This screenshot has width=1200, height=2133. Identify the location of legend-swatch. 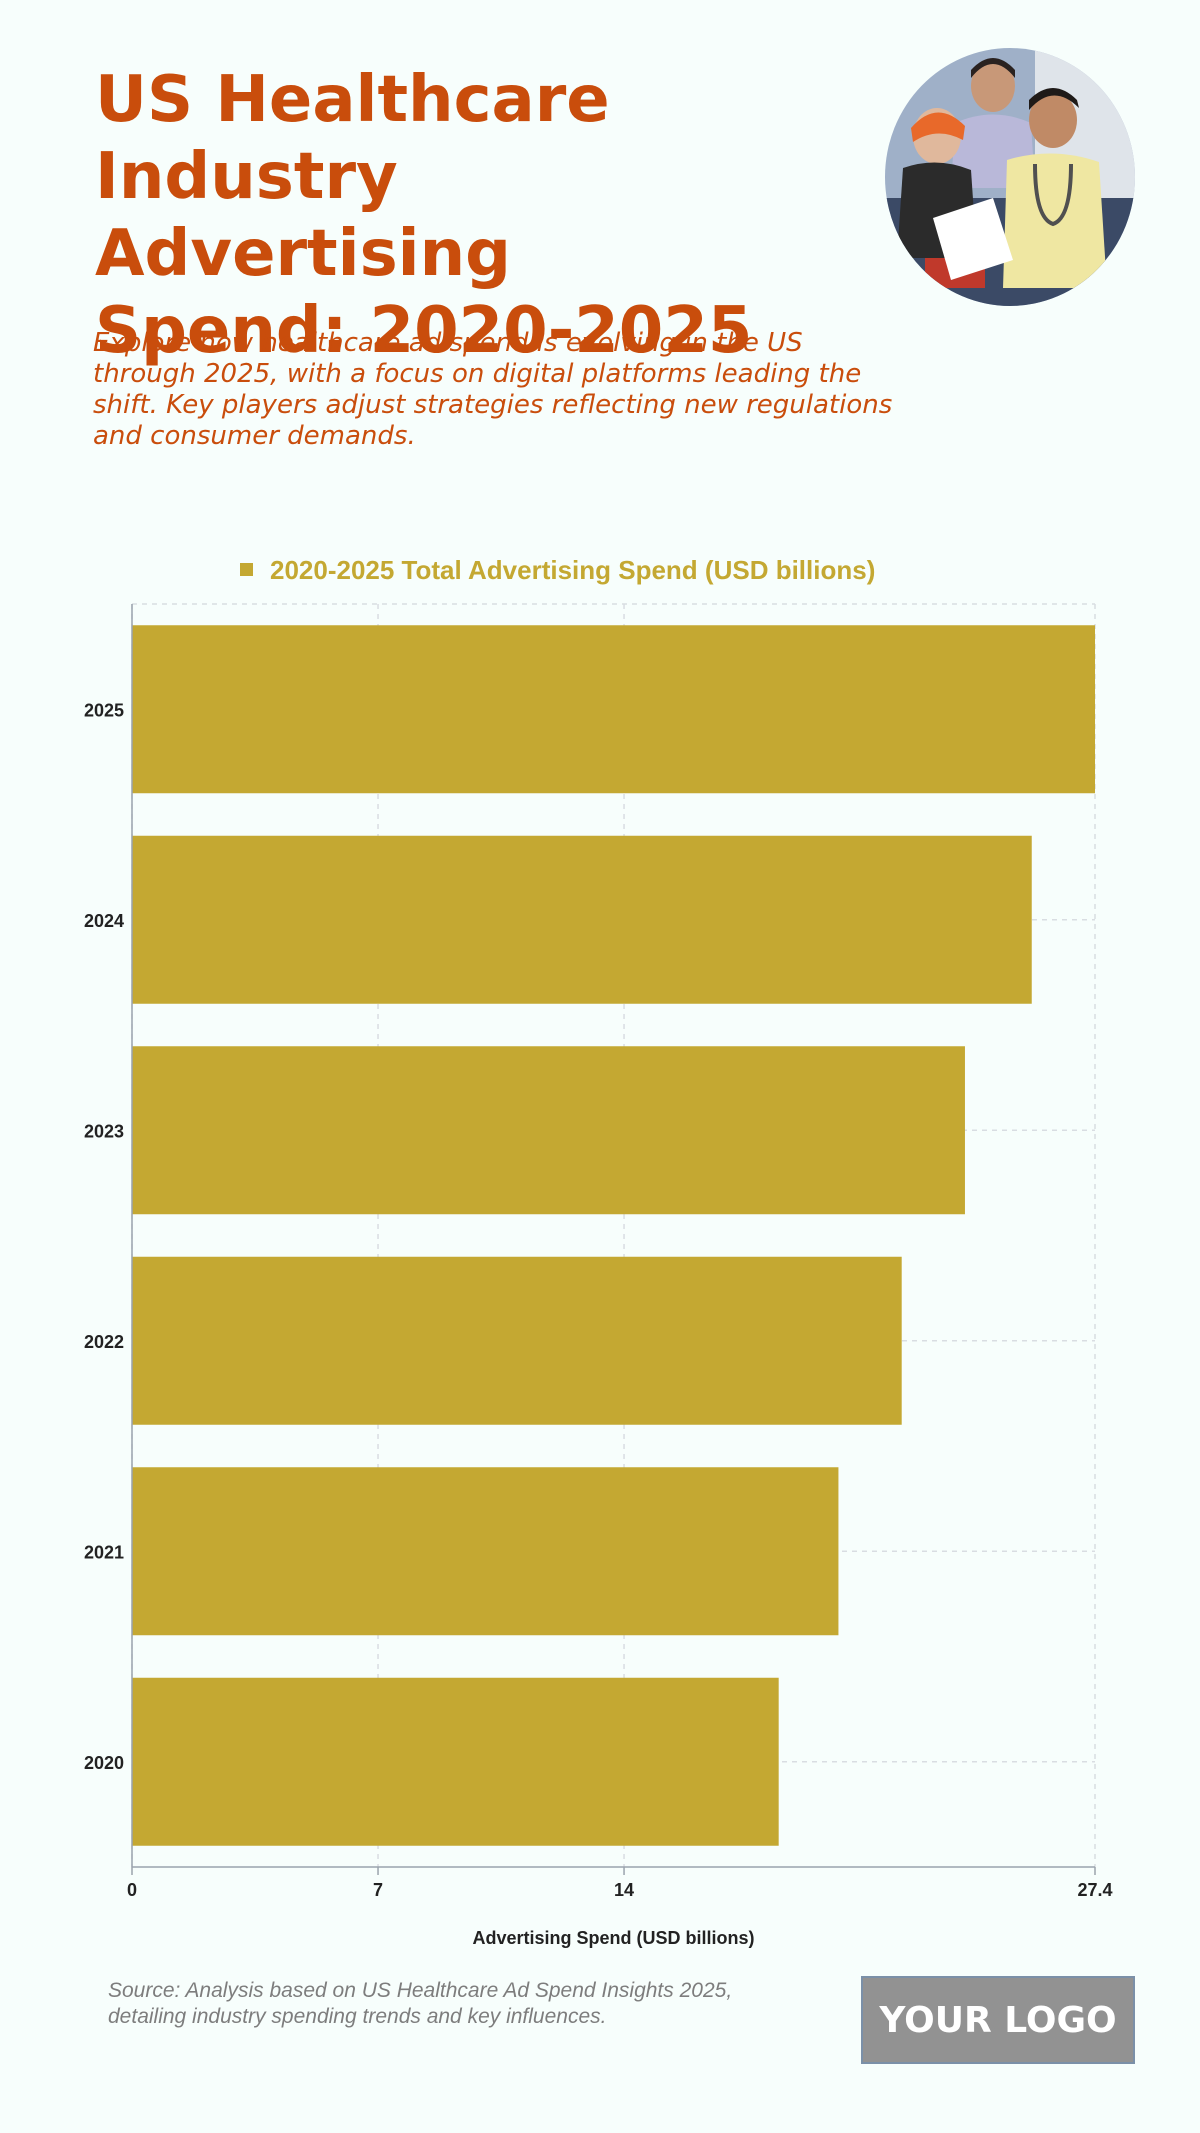
(246, 569).